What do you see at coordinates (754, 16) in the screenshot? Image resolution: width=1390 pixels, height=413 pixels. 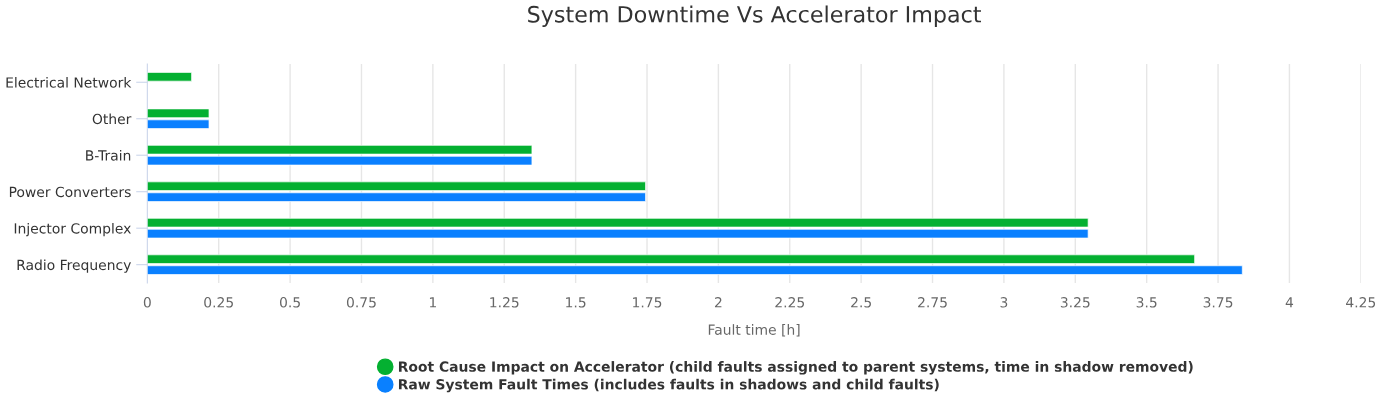 I see `chart-title: System Downtime Vs Accelerator Impact` at bounding box center [754, 16].